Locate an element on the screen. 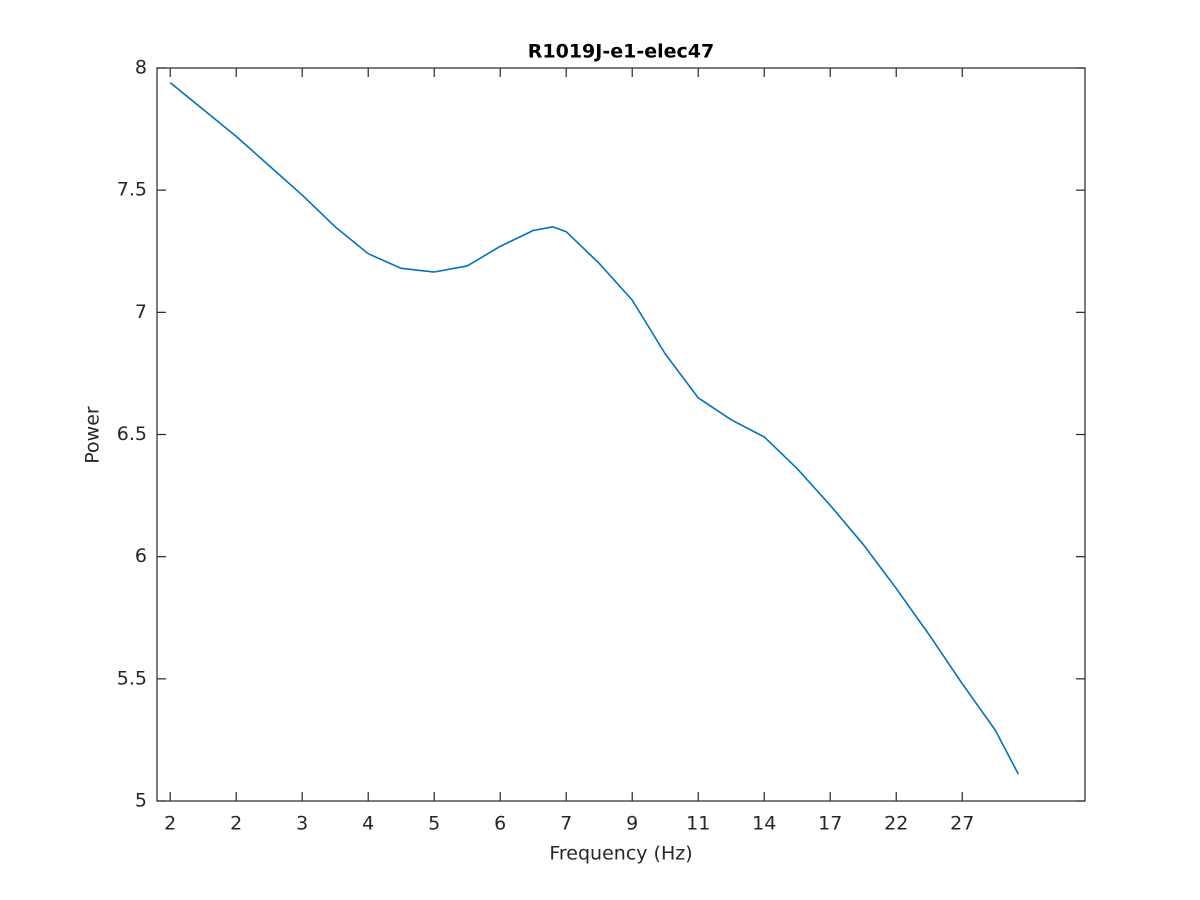  x-tick-label: 22 is located at coordinates (896, 824).